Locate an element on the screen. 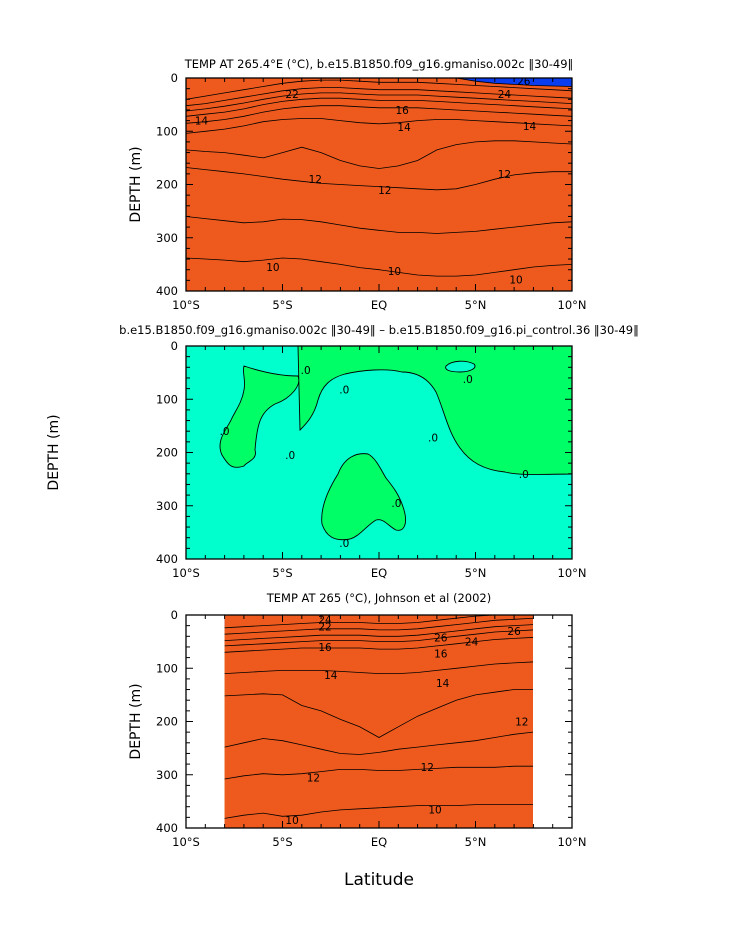 This screenshot has height=945, width=733. panel-2-contour-labels: .0 .0 .0 .0 .0 .0 .0 .0 .0 is located at coordinates (374, 457).